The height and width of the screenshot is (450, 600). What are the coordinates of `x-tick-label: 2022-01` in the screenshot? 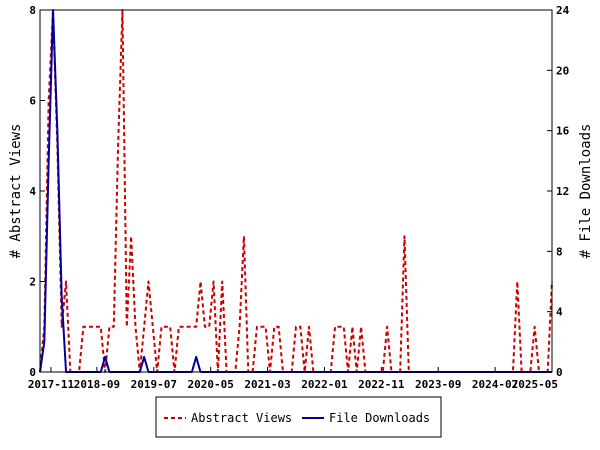 It's located at (324, 384).